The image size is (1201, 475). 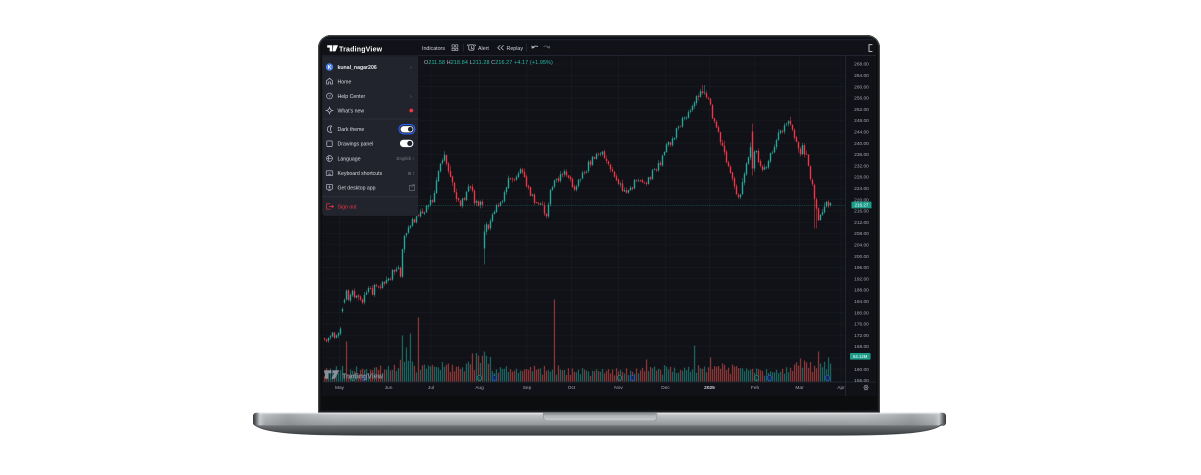 I want to click on svg-text: 248.00, so click(x=861, y=121).